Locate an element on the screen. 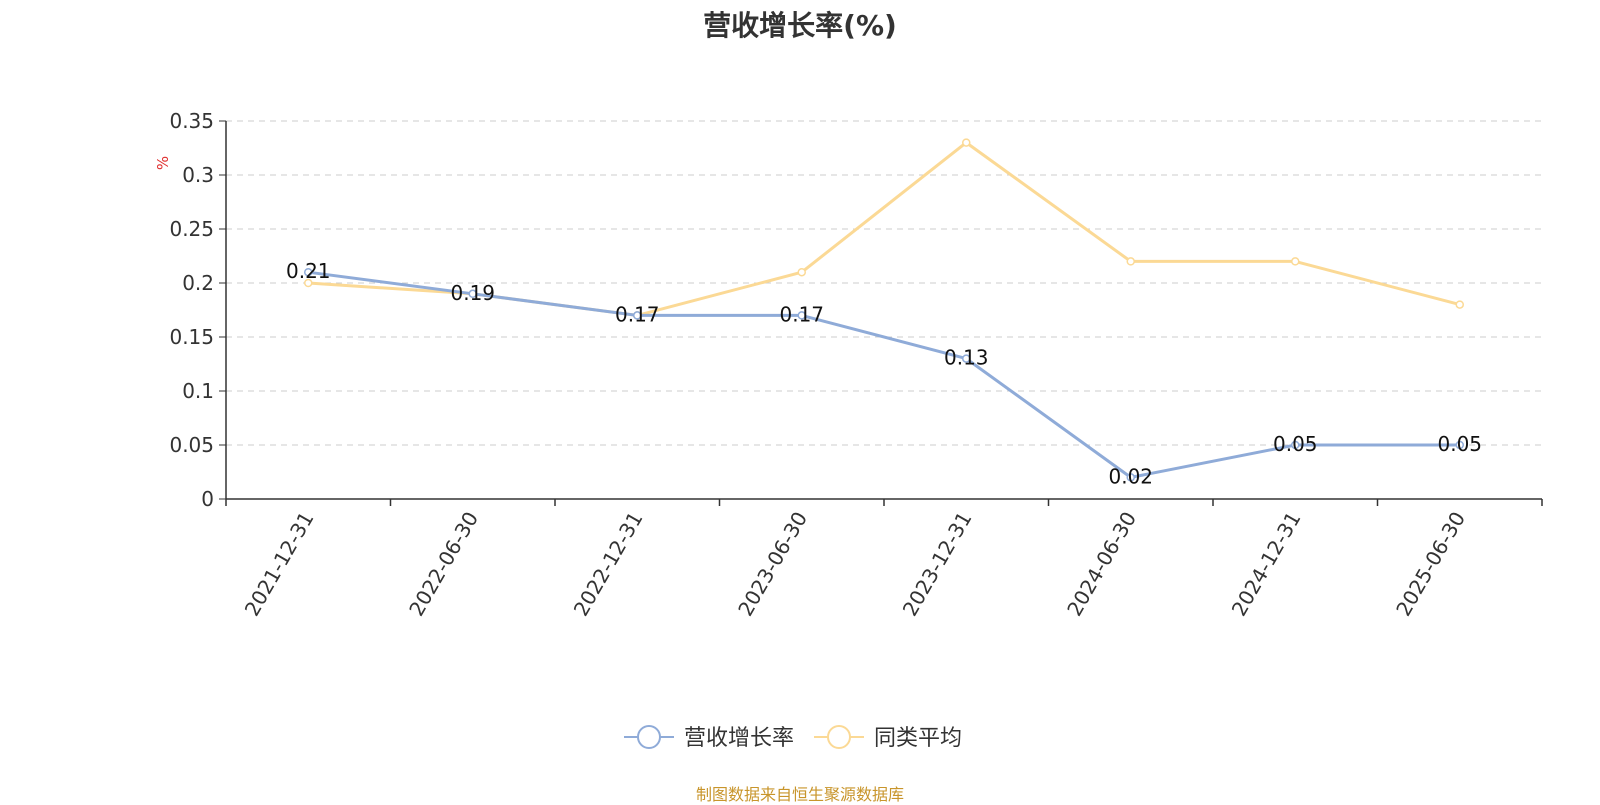  data-label: 0.19 is located at coordinates (472, 293).